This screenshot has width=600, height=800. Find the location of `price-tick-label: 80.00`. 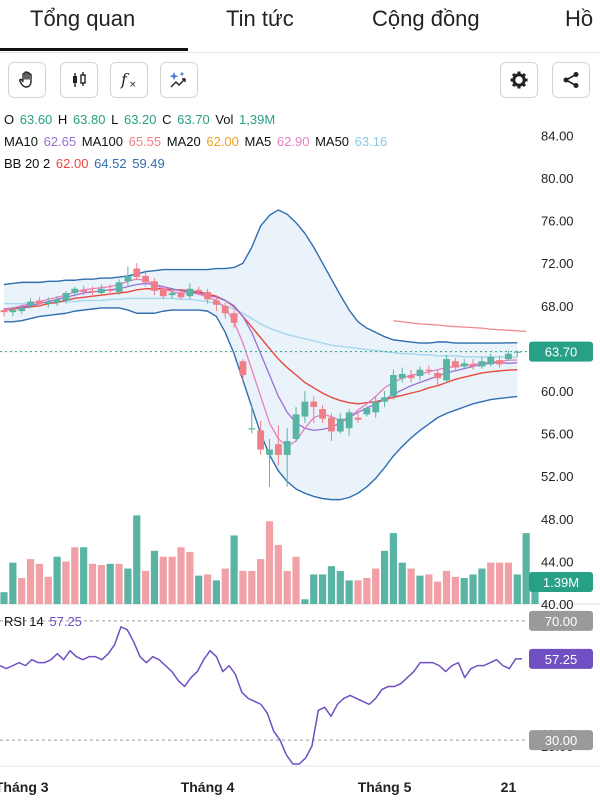

price-tick-label: 80.00 is located at coordinates (557, 178).